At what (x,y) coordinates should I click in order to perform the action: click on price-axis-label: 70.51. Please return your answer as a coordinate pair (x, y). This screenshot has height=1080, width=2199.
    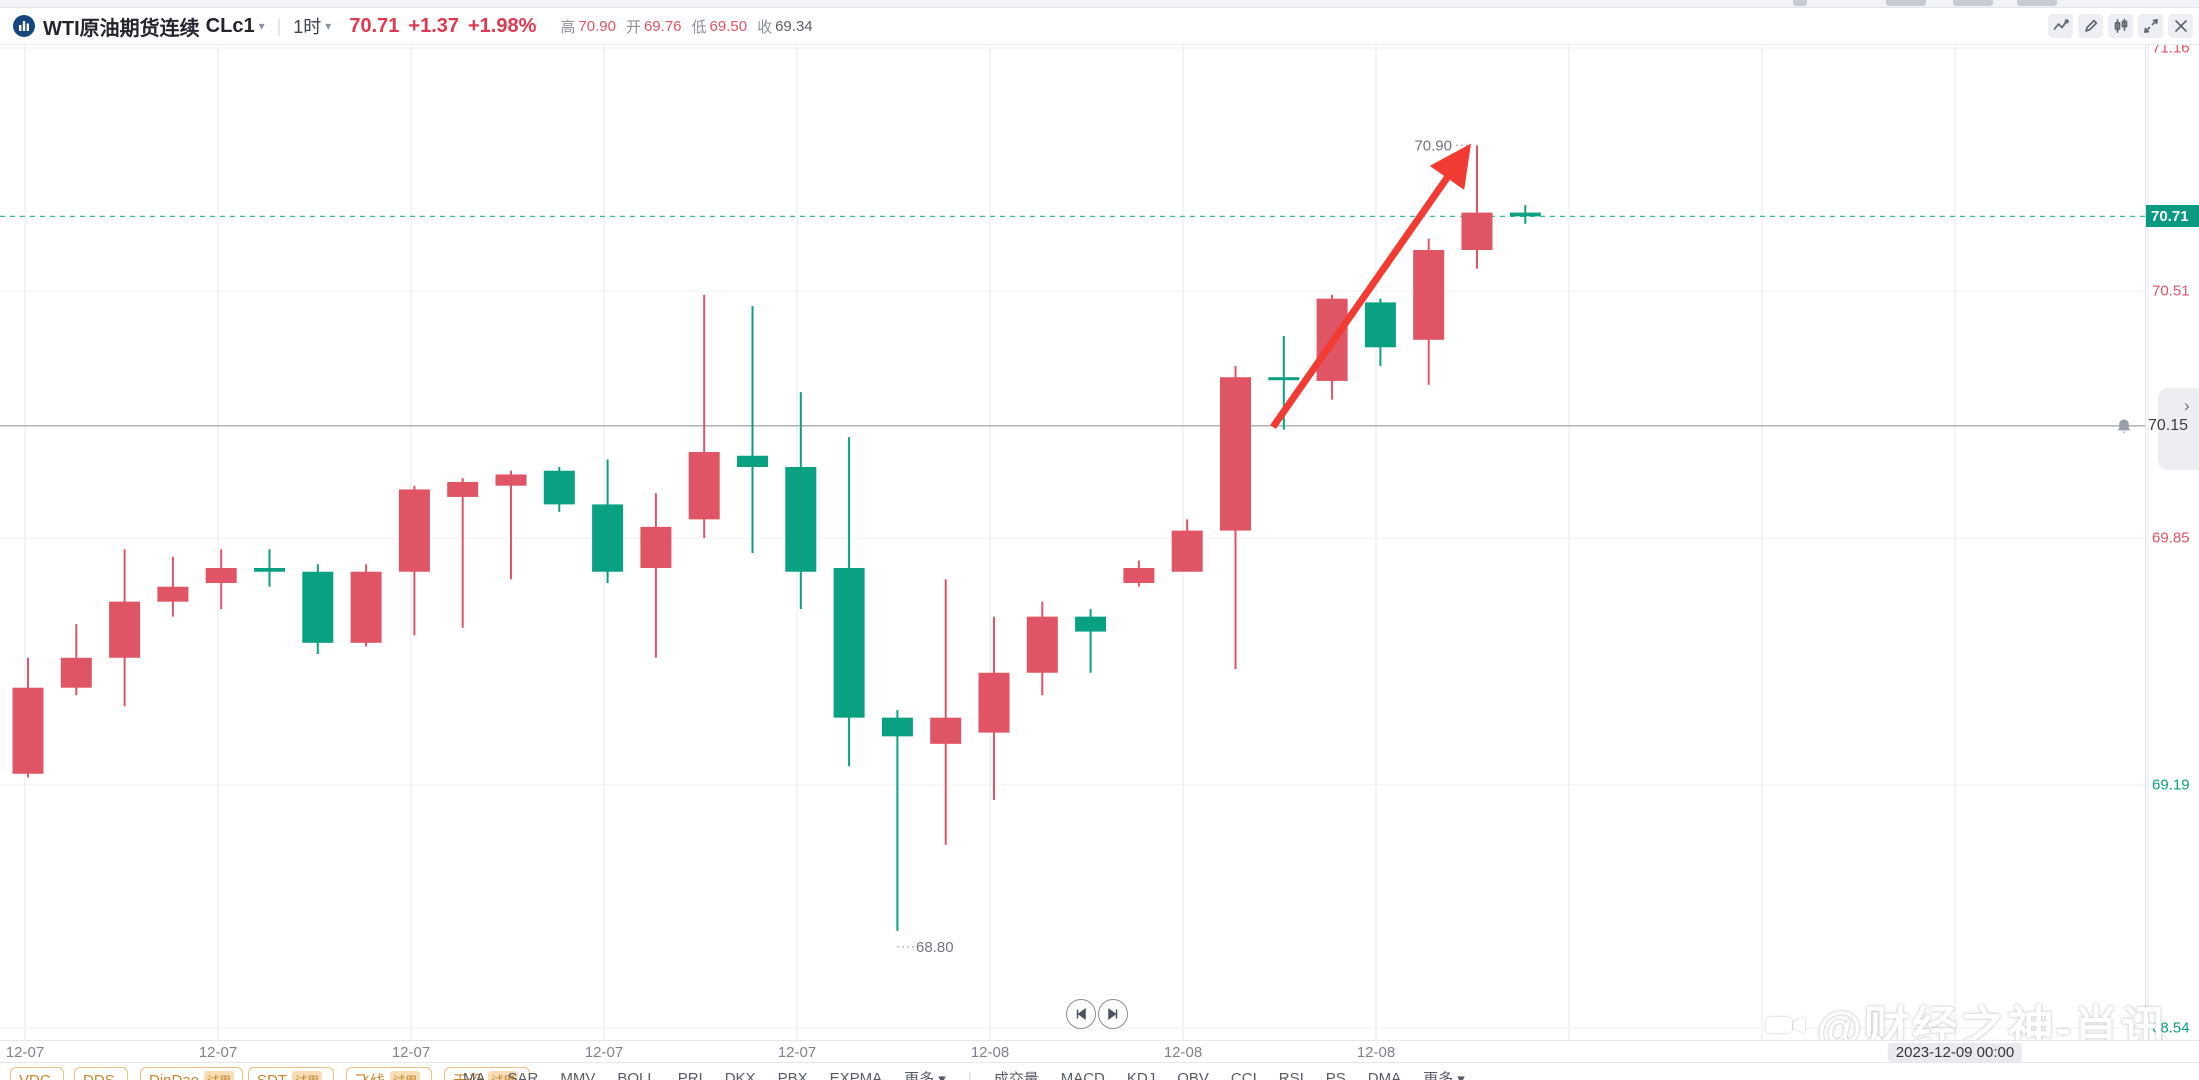
    Looking at the image, I should click on (2171, 291).